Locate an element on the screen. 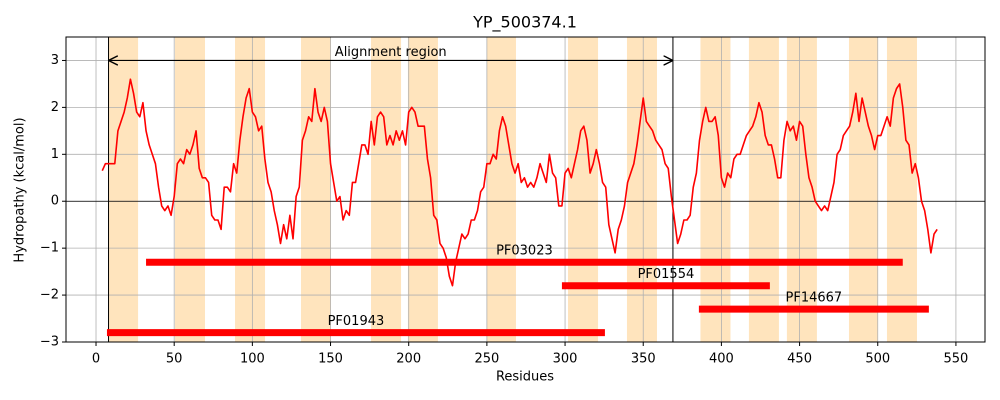  chart-title: YP_500374.1 is located at coordinates (524, 23).